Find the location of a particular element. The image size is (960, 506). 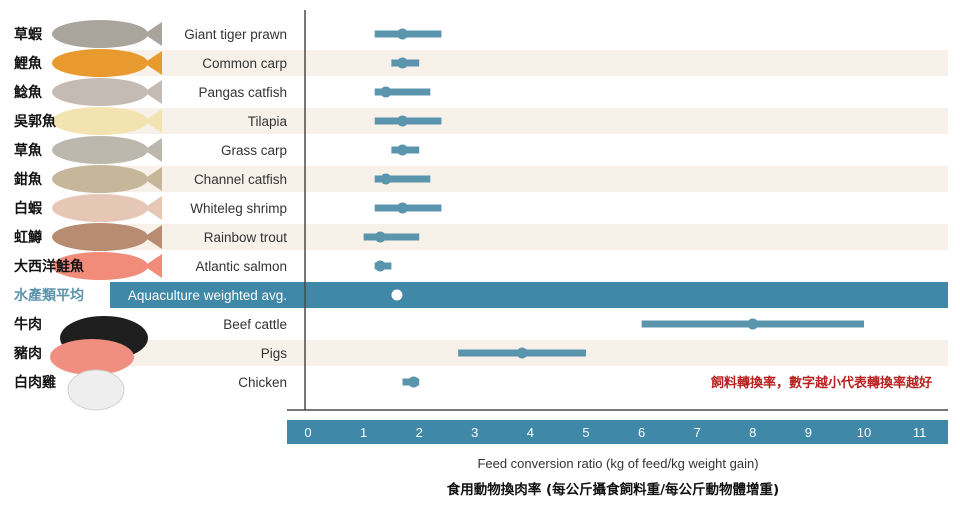

tilapia-icon is located at coordinates (107, 121).